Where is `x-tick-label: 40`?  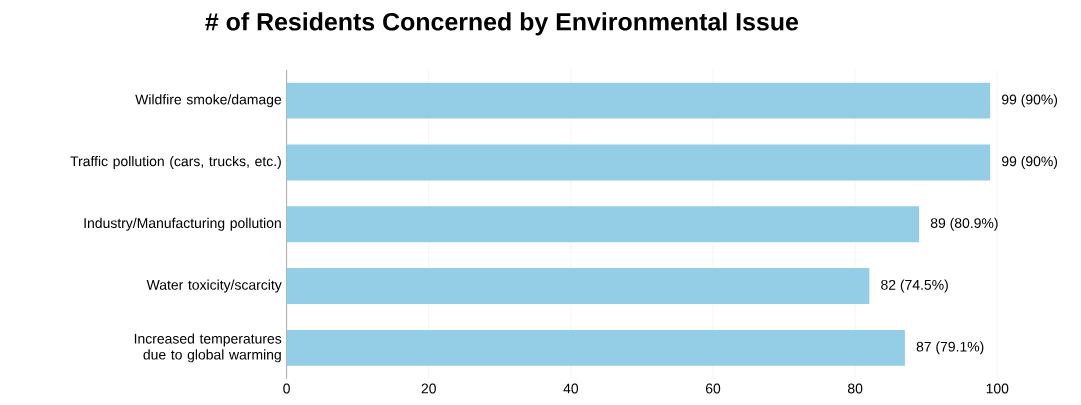 x-tick-label: 40 is located at coordinates (571, 388).